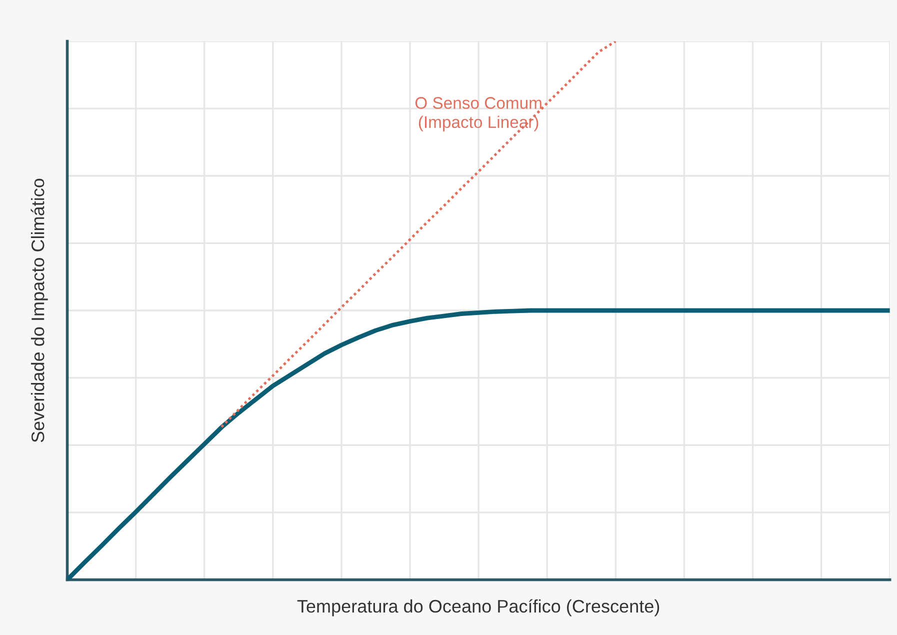  What do you see at coordinates (39, 310) in the screenshot?
I see `y-axis-title: Severidade do Impacto Climático` at bounding box center [39, 310].